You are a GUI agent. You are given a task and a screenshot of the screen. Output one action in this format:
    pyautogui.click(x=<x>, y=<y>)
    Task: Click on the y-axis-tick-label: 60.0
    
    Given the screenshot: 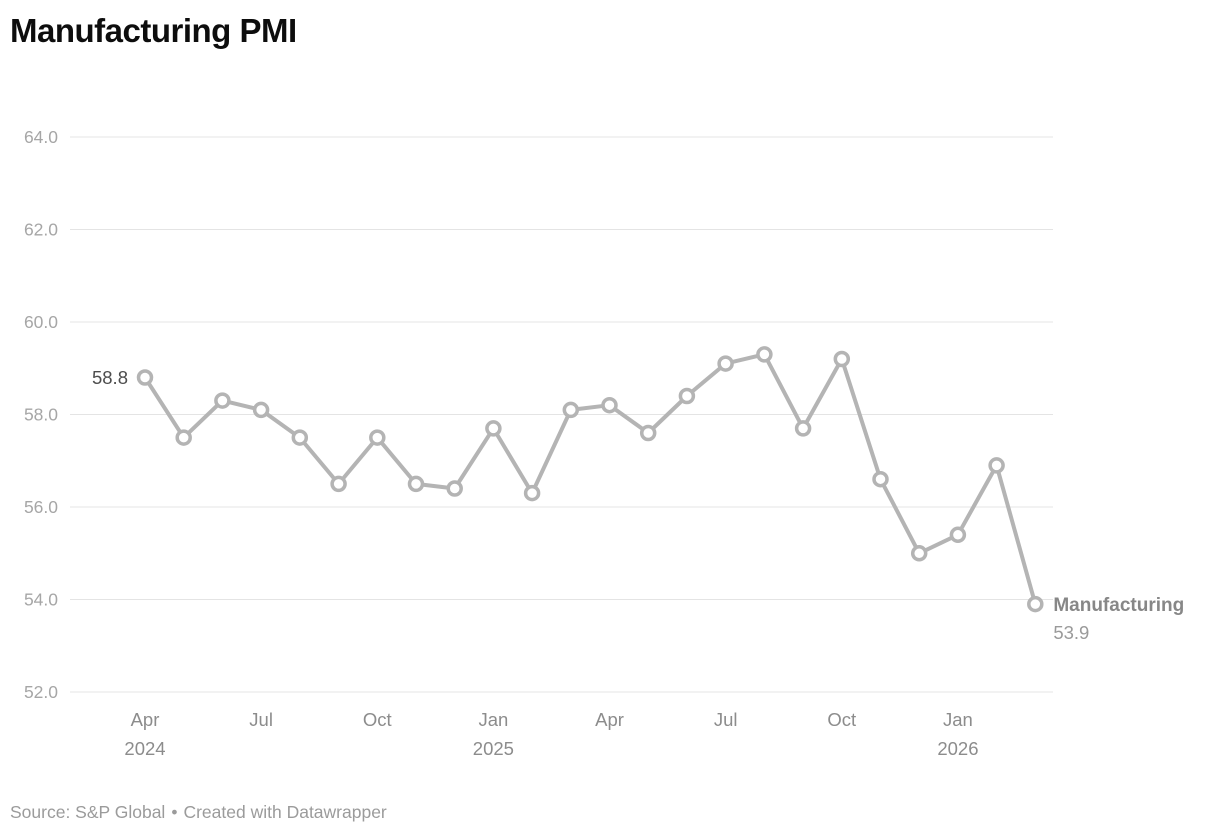 What is the action you would take?
    pyautogui.click(x=41, y=322)
    